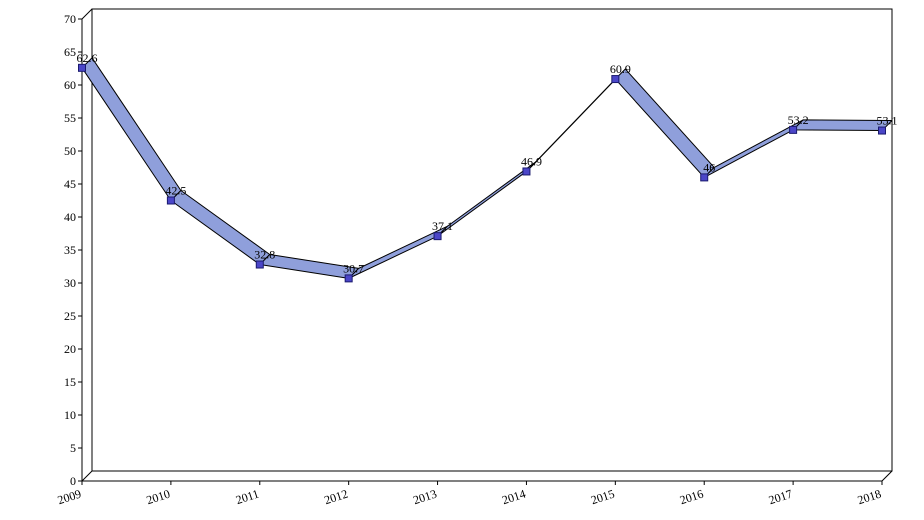 The width and height of the screenshot is (924, 520). What do you see at coordinates (882, 130) in the screenshot?
I see `data-point-2018` at bounding box center [882, 130].